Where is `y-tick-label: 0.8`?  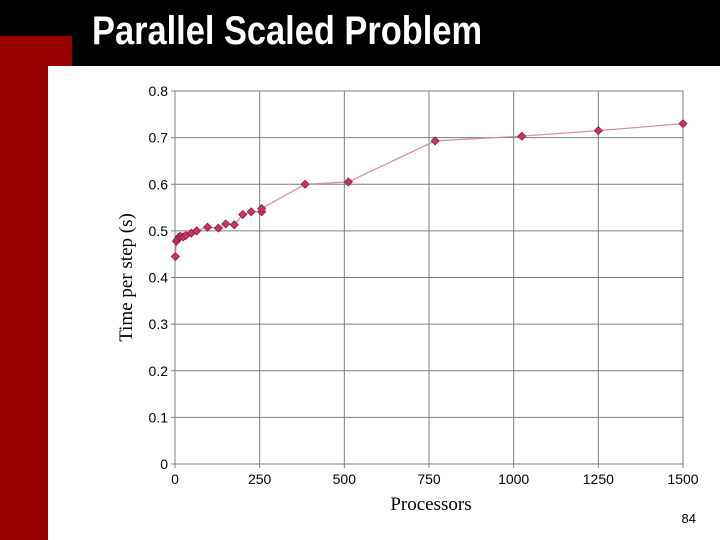
y-tick-label: 0.8 is located at coordinates (159, 91).